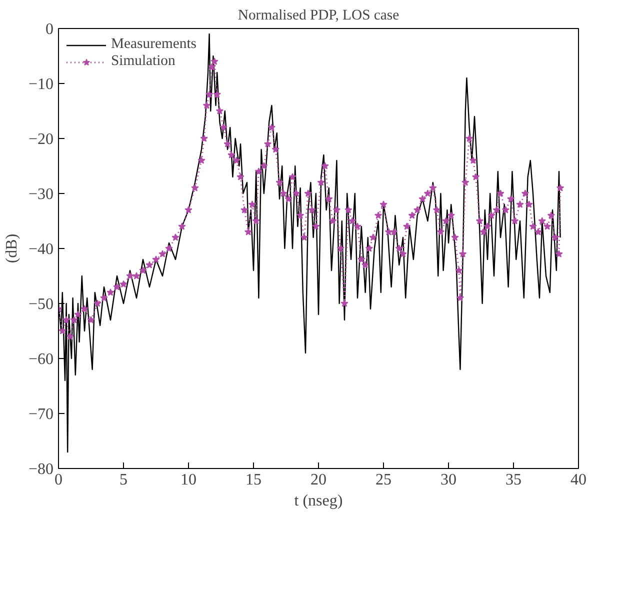 This screenshot has width=627, height=592. Describe the element at coordinates (11, 249) in the screenshot. I see `y-axis-title: (dB)` at that location.